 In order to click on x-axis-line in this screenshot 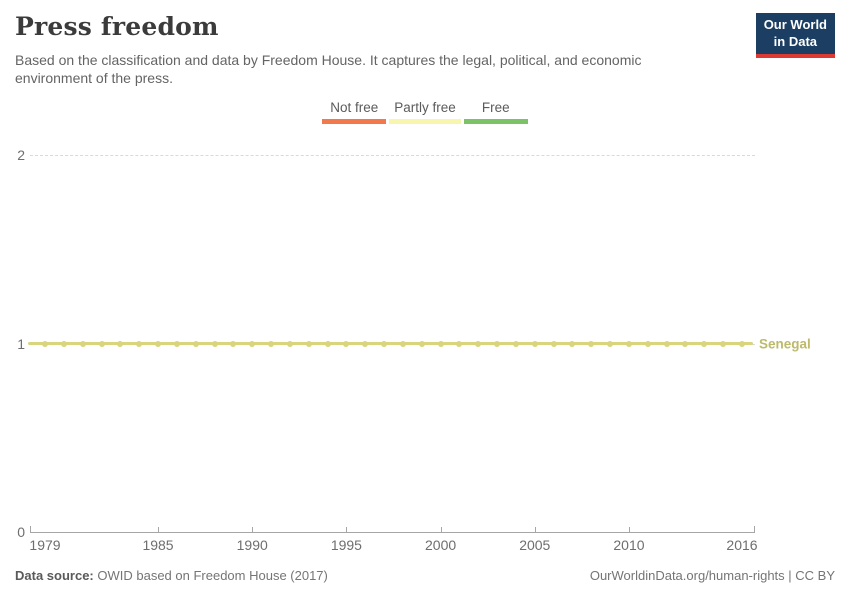, I will do `click(392, 532)`.